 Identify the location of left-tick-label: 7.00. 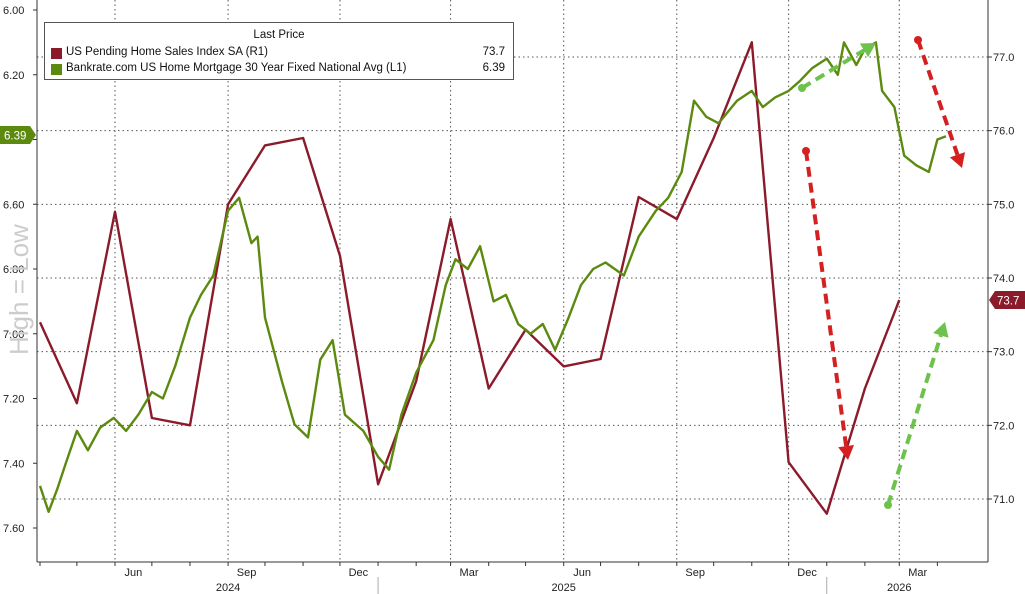
(13, 335).